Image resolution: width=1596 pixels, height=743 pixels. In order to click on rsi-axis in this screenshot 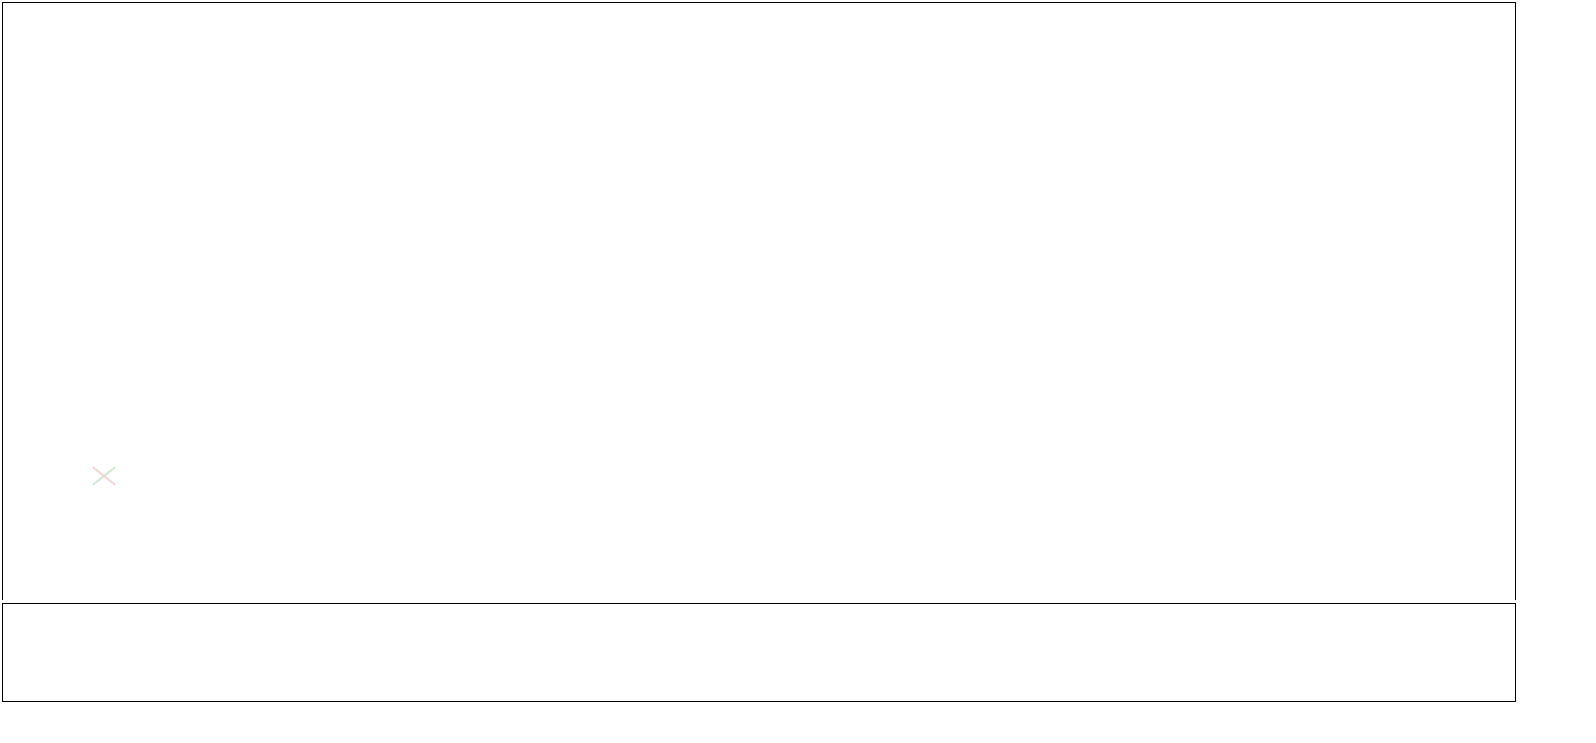, I will do `click(1556, 653)`.